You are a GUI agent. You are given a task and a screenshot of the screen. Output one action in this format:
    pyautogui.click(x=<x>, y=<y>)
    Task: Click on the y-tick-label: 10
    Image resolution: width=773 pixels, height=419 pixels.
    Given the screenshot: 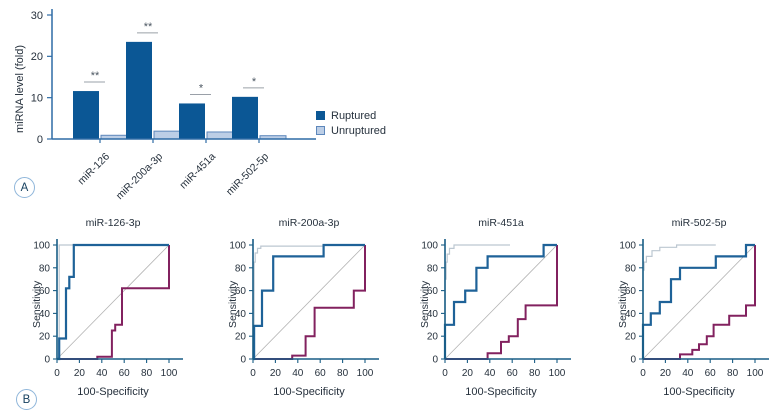 What is the action you would take?
    pyautogui.click(x=37, y=98)
    